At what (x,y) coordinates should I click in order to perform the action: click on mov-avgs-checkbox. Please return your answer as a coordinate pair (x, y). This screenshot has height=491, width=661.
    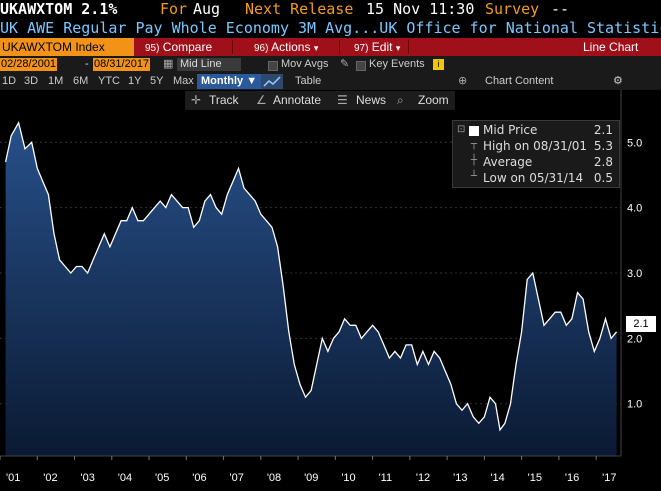
    Looking at the image, I should click on (273, 66).